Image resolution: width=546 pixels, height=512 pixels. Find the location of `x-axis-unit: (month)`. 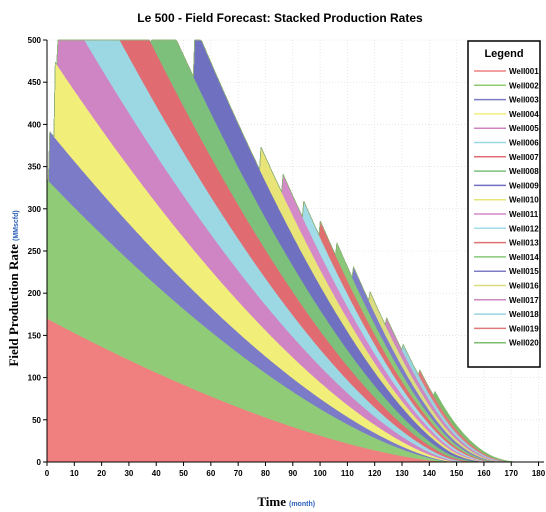

x-axis-unit: (month) is located at coordinates (302, 504).